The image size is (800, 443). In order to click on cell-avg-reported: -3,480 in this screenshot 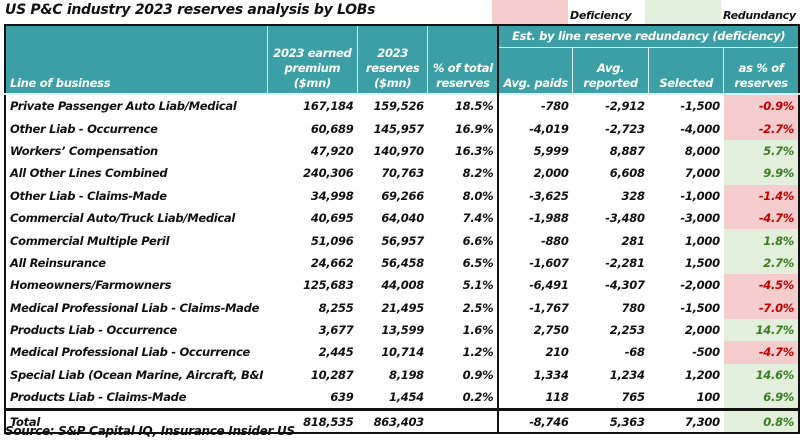, I will do `click(625, 218)`.